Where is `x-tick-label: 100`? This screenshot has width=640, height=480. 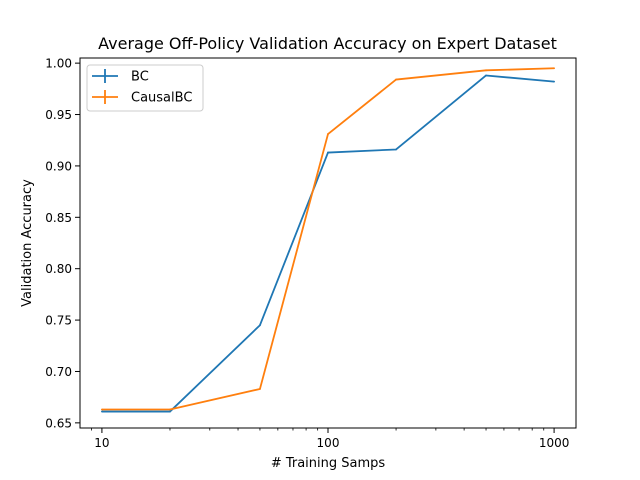
x-tick-label: 100 is located at coordinates (328, 443).